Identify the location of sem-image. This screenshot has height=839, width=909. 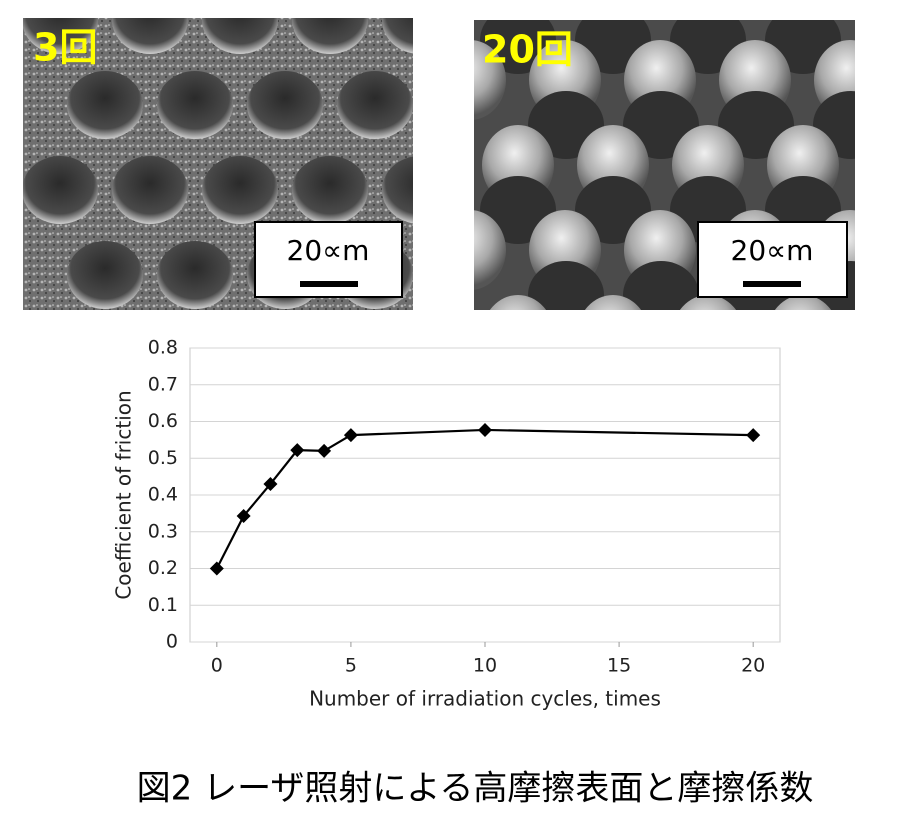
(218, 164).